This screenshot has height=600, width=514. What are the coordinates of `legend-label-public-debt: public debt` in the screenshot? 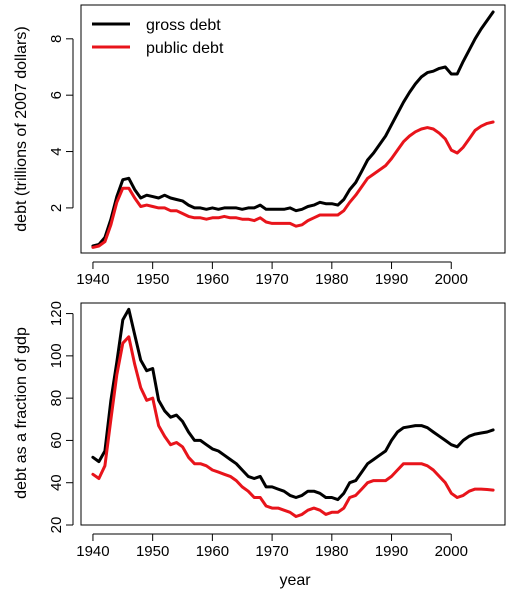 It's located at (185, 48).